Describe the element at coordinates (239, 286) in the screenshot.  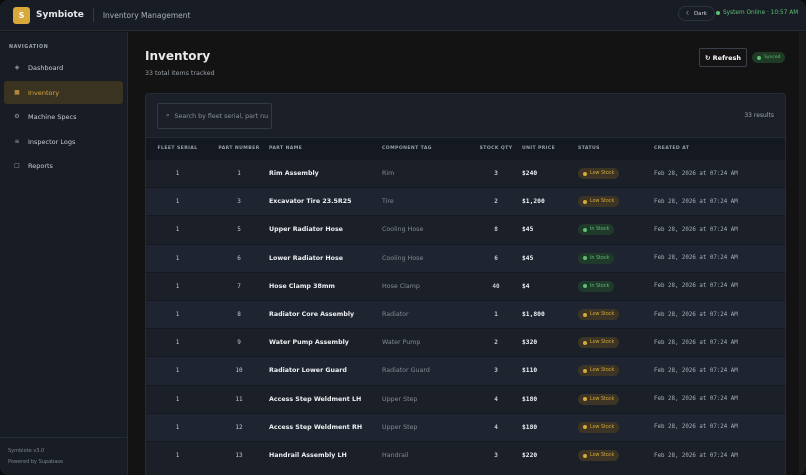
I see `part-number-cell: 7` at that location.